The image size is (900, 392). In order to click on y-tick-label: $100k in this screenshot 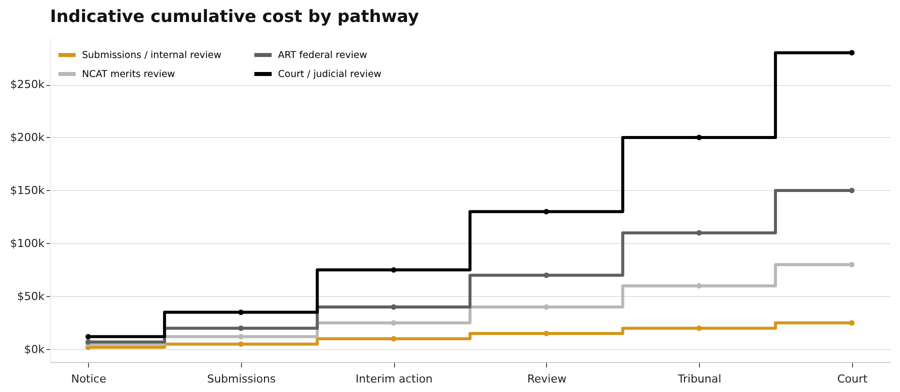, I will do `click(28, 243)`.